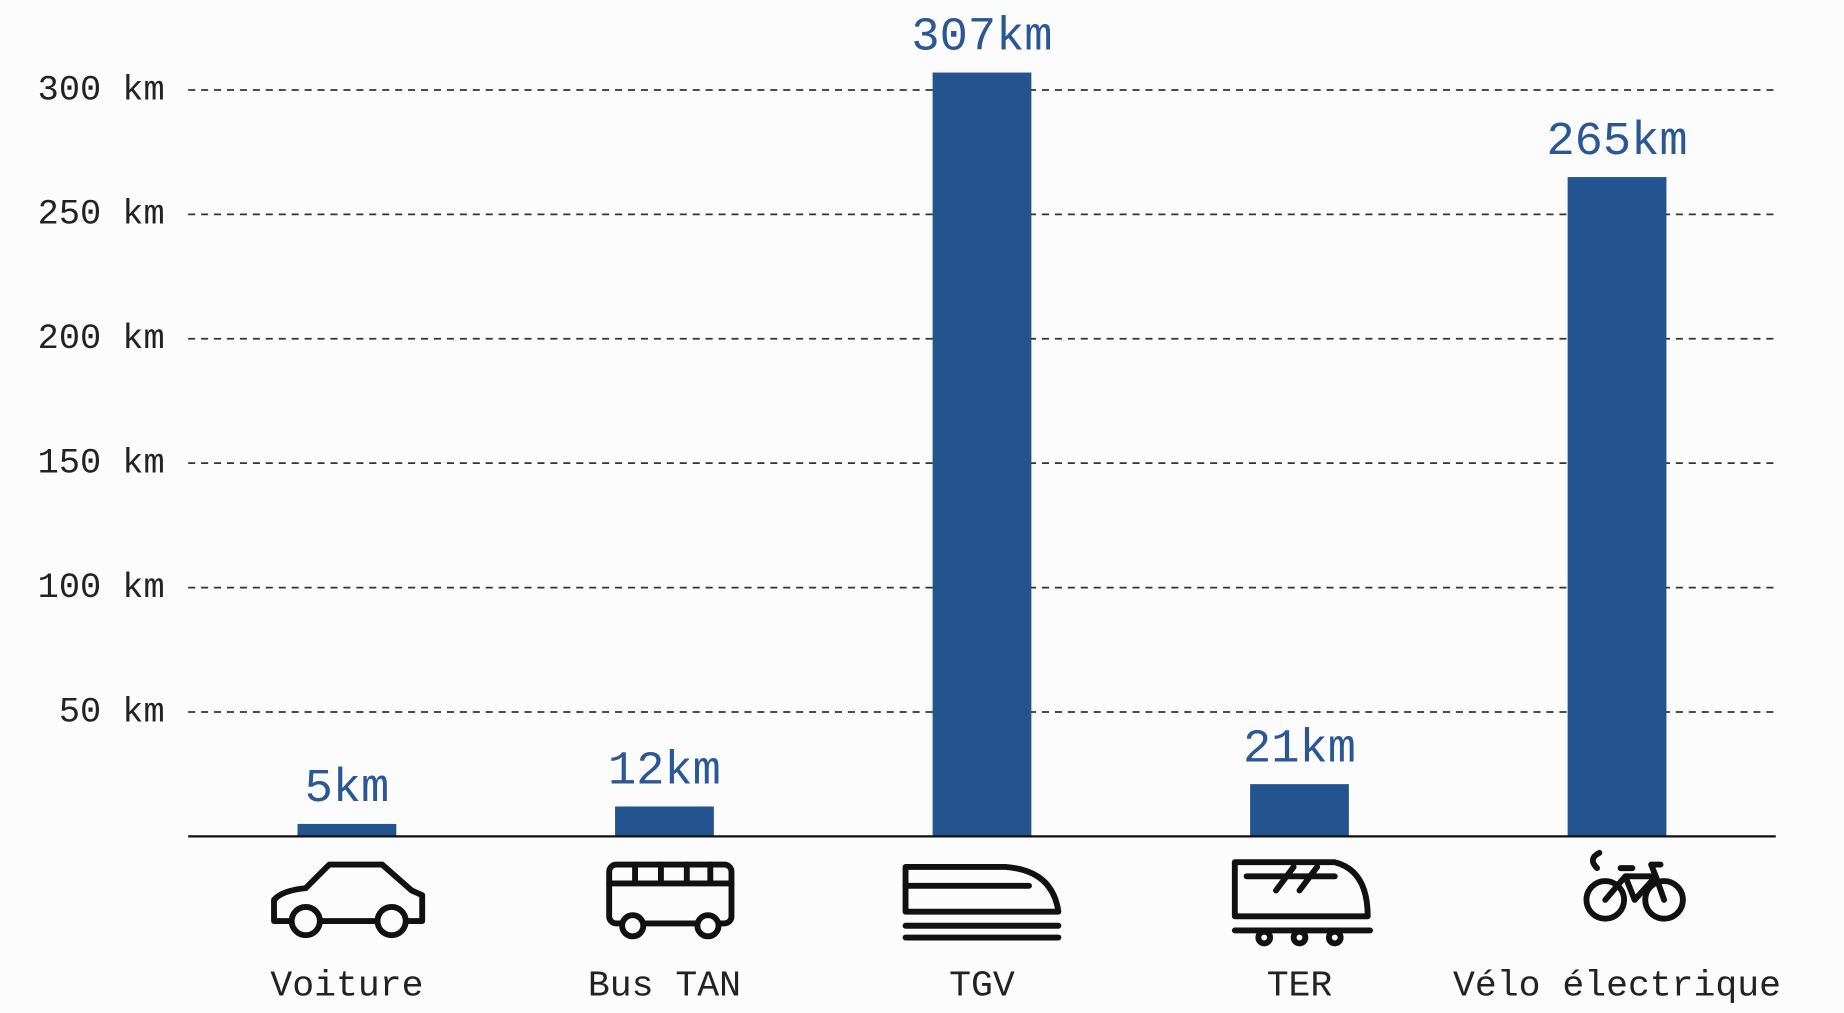 This screenshot has height=1013, width=1844. What do you see at coordinates (1302, 903) in the screenshot?
I see `ter-icon` at bounding box center [1302, 903].